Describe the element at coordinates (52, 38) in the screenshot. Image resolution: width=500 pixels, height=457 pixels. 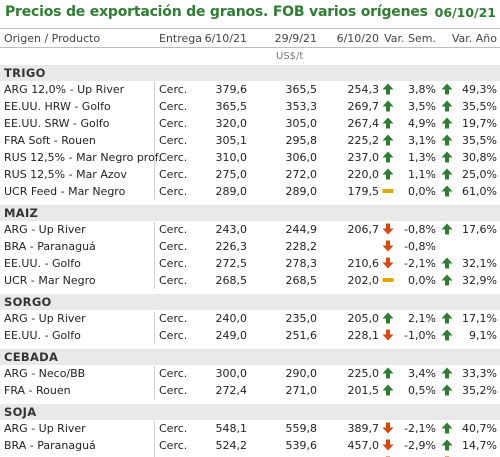
I see `header-product: Origen / Producto` at that location.